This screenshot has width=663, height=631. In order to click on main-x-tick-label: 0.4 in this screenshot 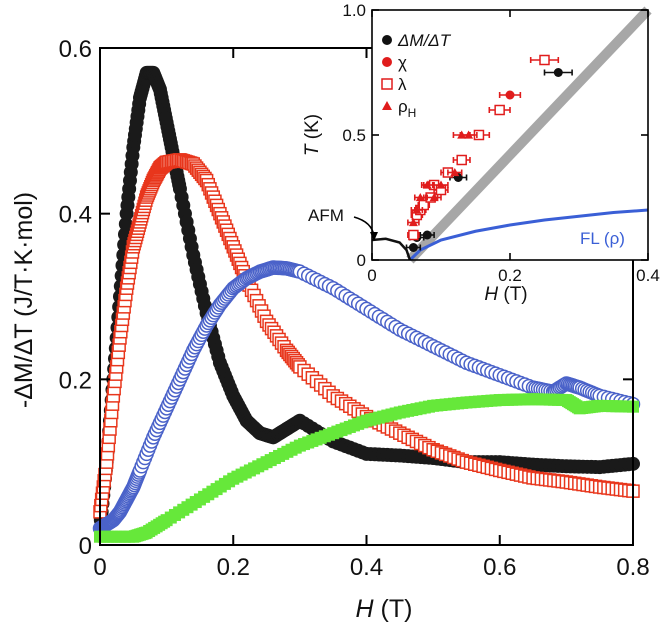, I will do `click(366, 567)`.